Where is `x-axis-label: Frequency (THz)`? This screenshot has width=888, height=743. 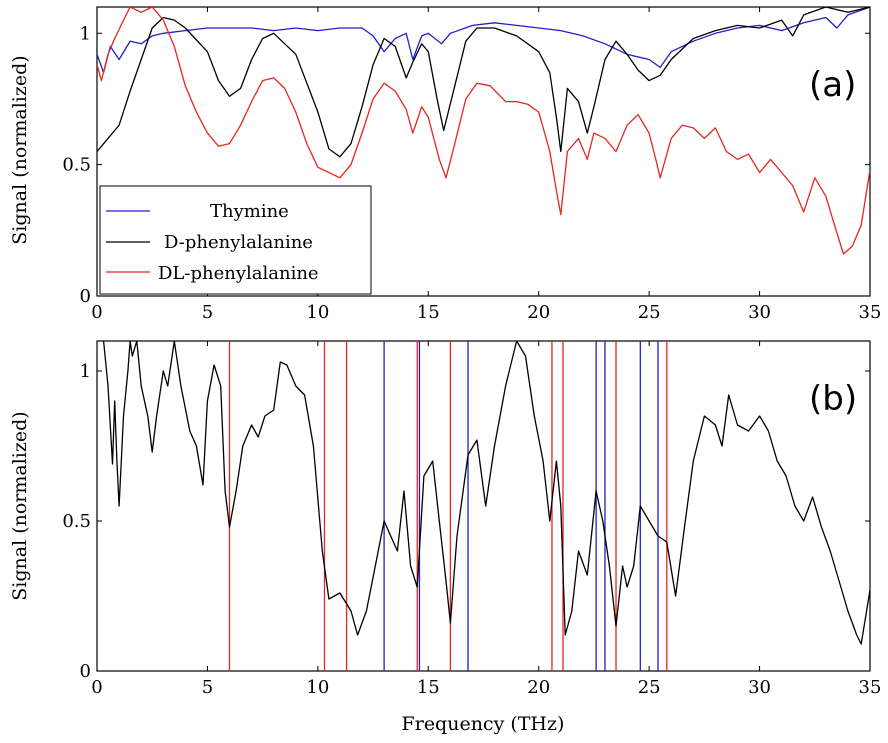
x-axis-label: Frequency (THz) is located at coordinates (483, 724).